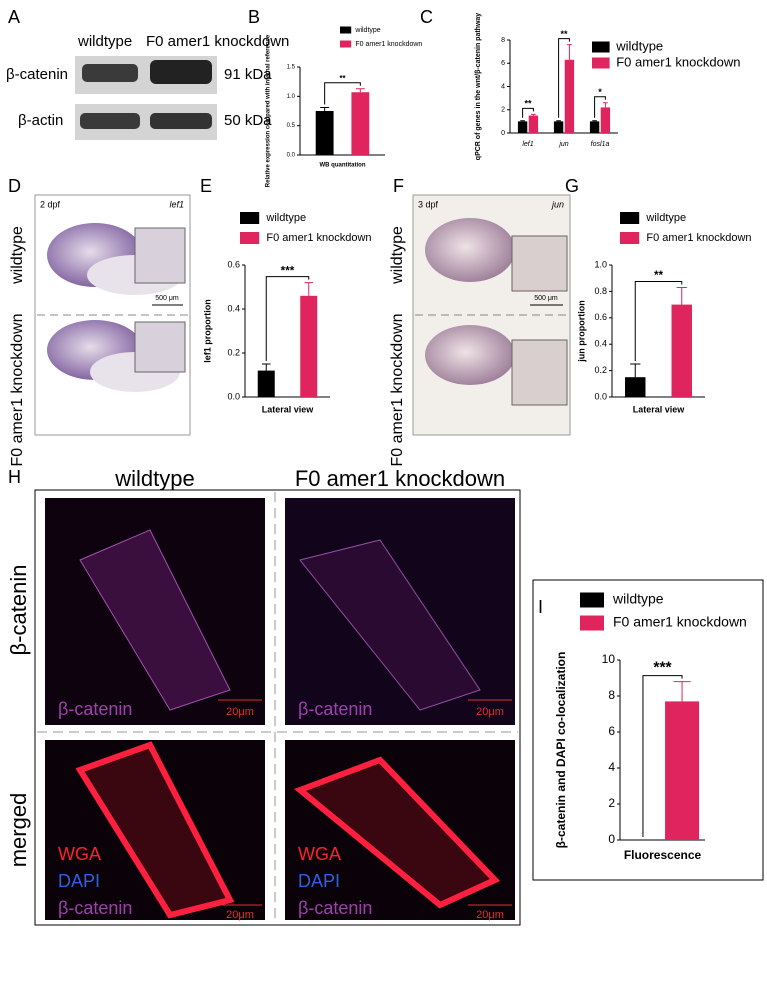 Image resolution: width=767 pixels, height=988 pixels. Describe the element at coordinates (50, 204) in the screenshot. I see `stage: 2 dpf` at that location.